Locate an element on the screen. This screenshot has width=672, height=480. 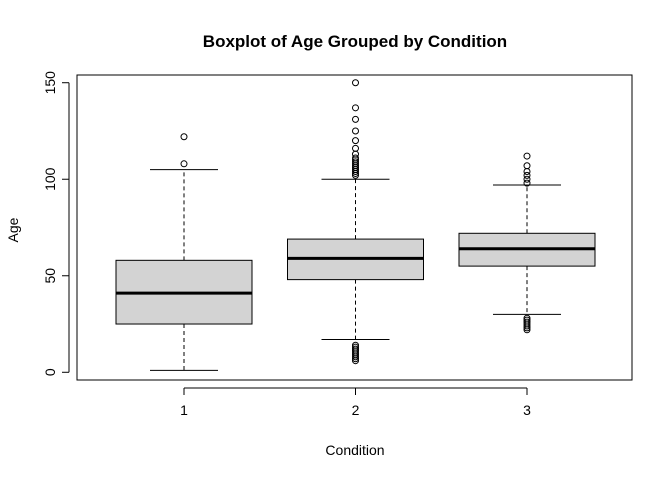
x-tick-label: 3 is located at coordinates (527, 410).